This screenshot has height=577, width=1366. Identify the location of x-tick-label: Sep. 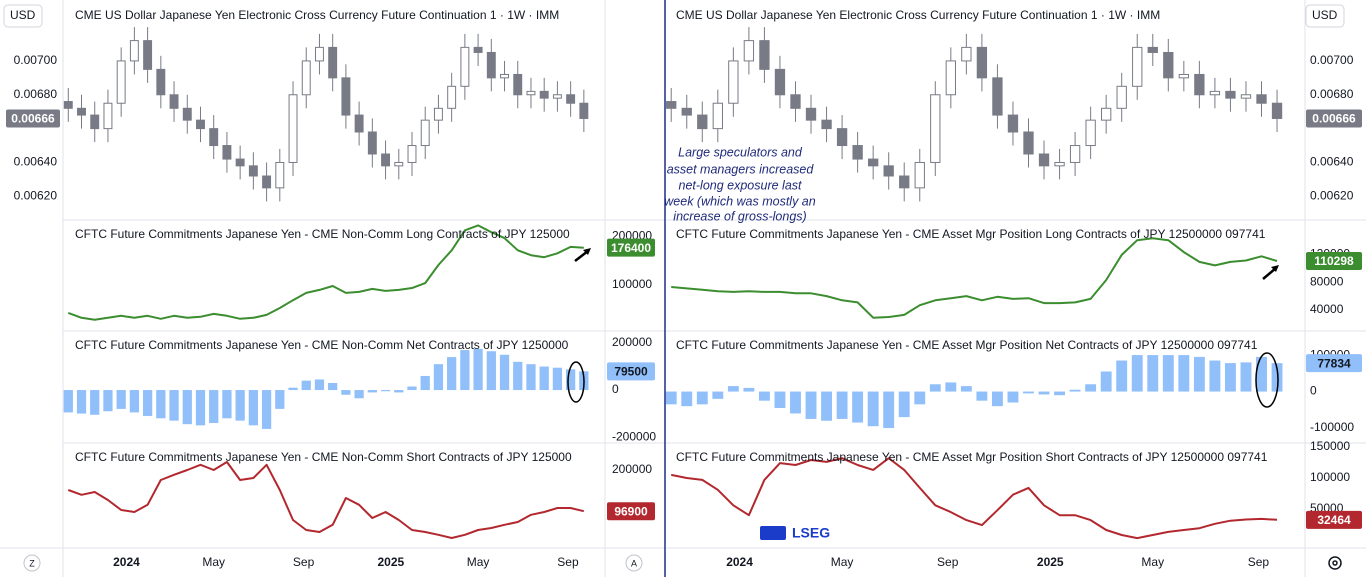
(948, 562).